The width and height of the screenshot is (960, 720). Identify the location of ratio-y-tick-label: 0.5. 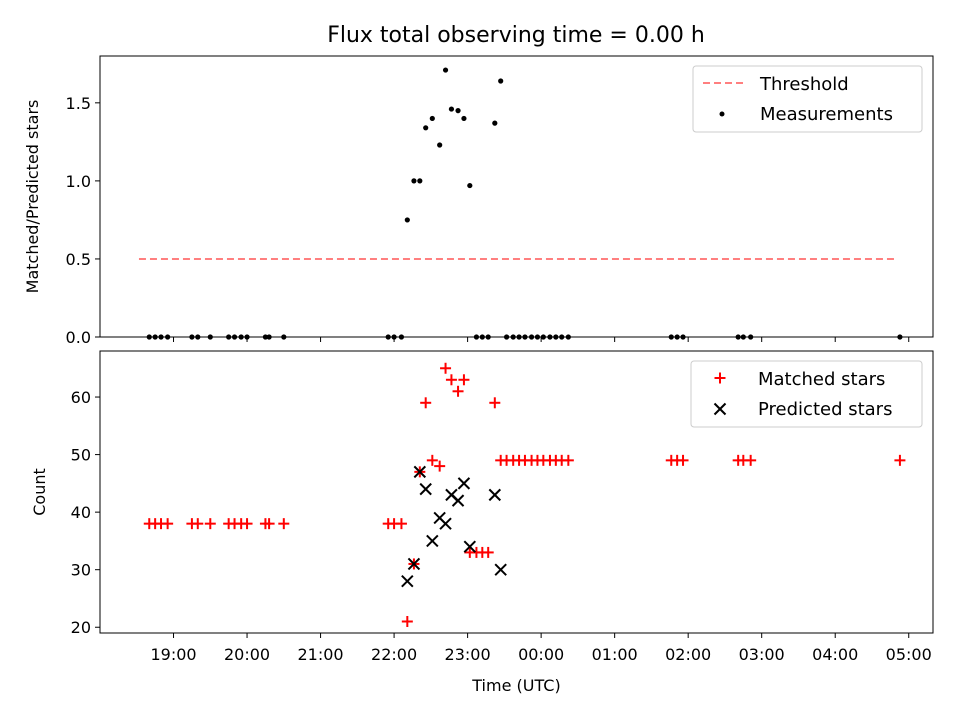
(78, 259).